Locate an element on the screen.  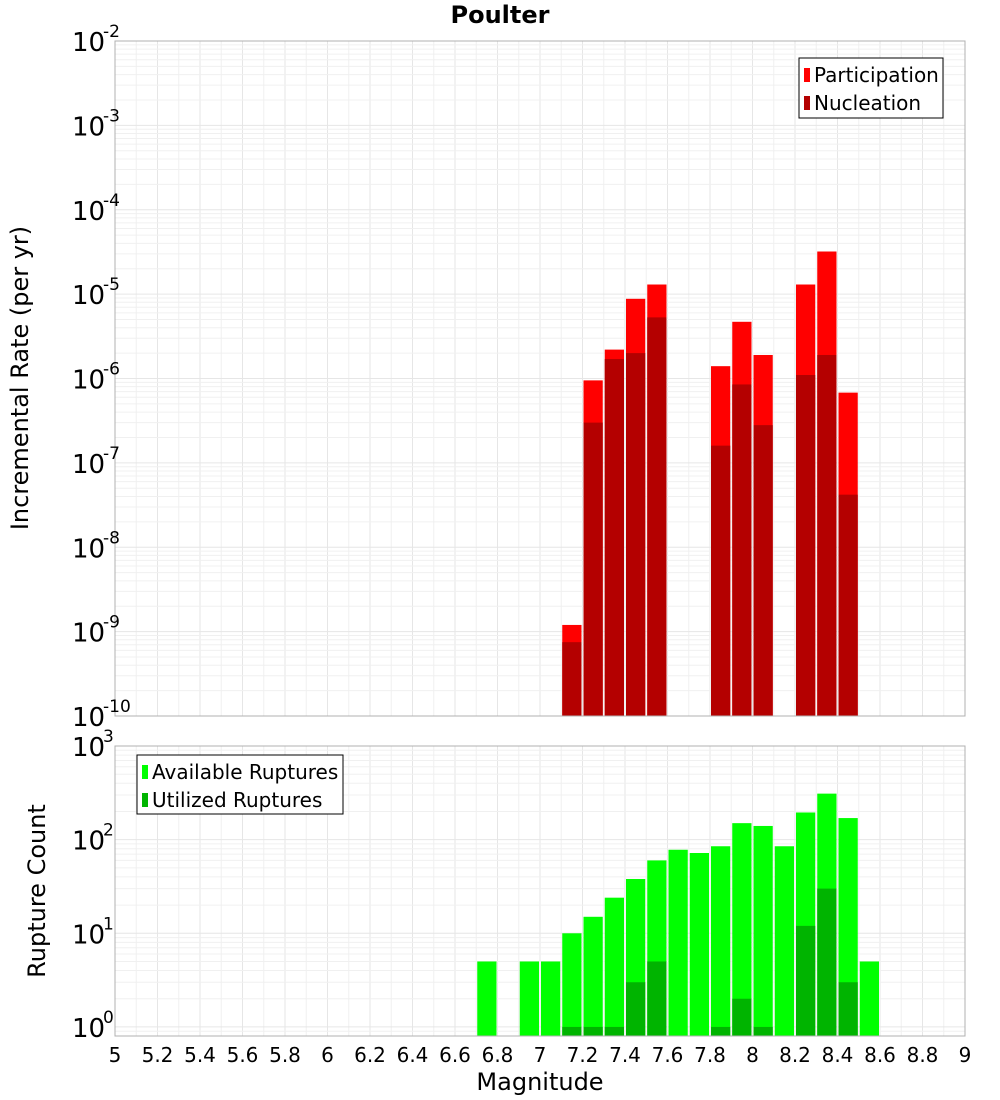
x-tick-label: 8.4 is located at coordinates (838, 1055).